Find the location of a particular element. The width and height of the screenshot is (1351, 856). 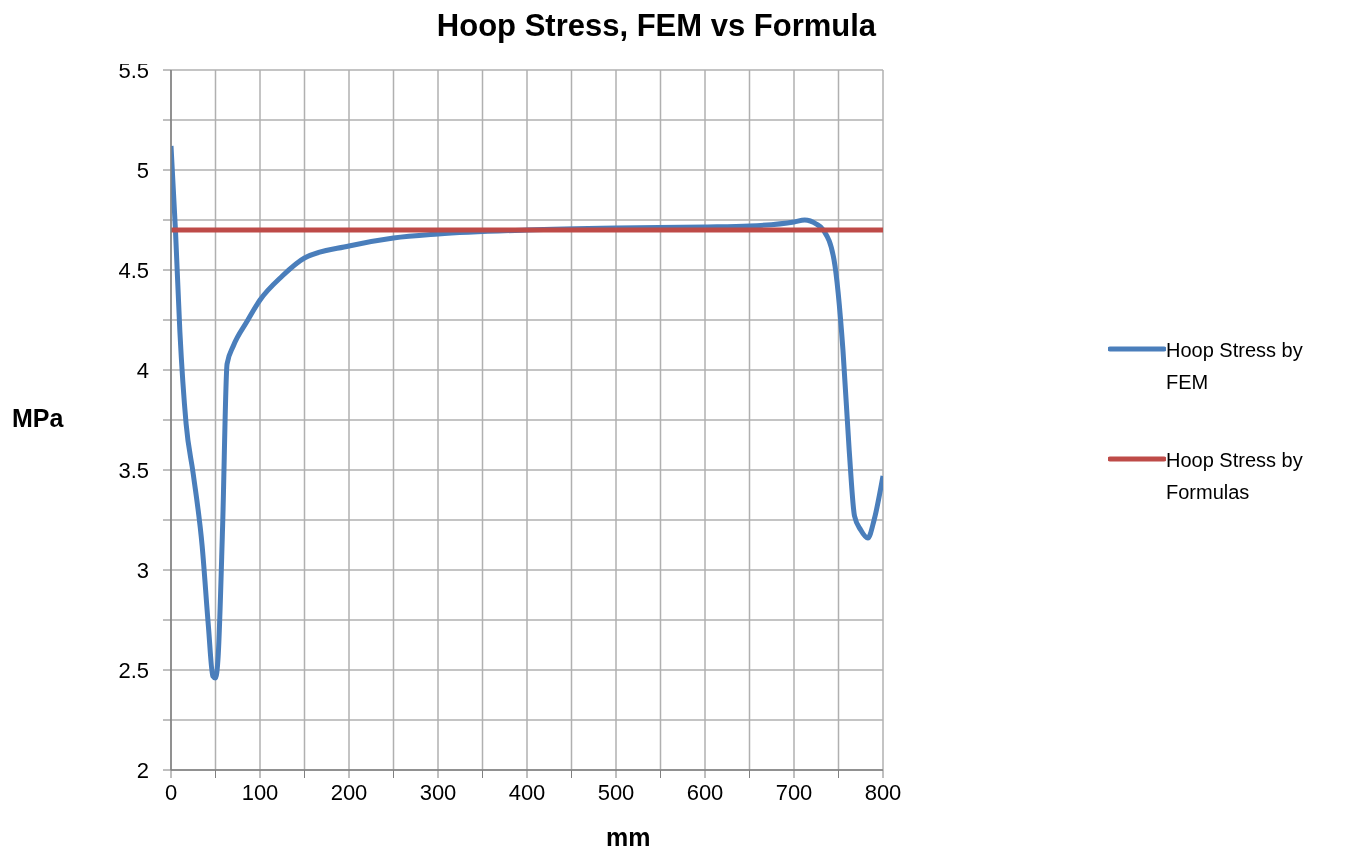

x-tick-label: 700 is located at coordinates (794, 792).